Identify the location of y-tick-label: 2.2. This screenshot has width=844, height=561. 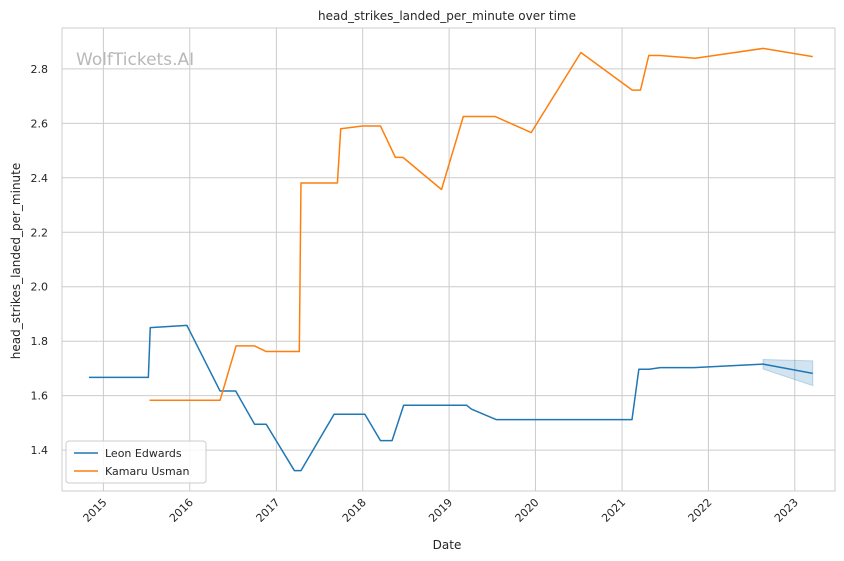
(40, 232).